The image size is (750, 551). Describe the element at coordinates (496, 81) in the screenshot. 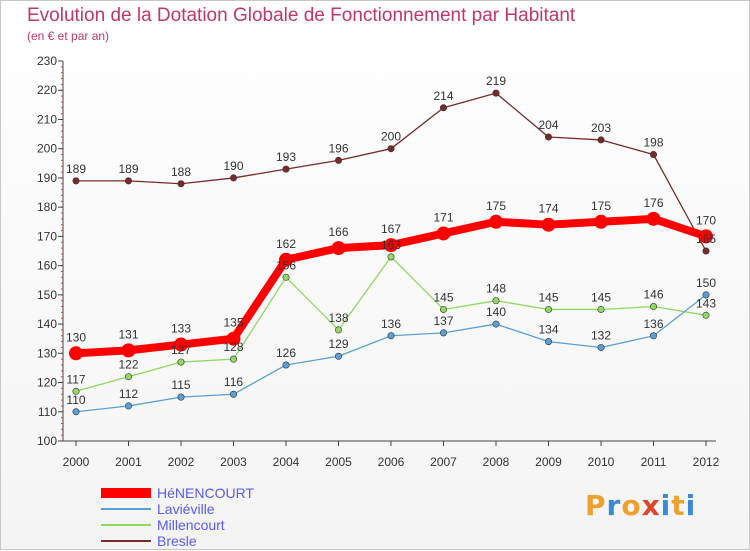

I see `data-label: 219` at that location.